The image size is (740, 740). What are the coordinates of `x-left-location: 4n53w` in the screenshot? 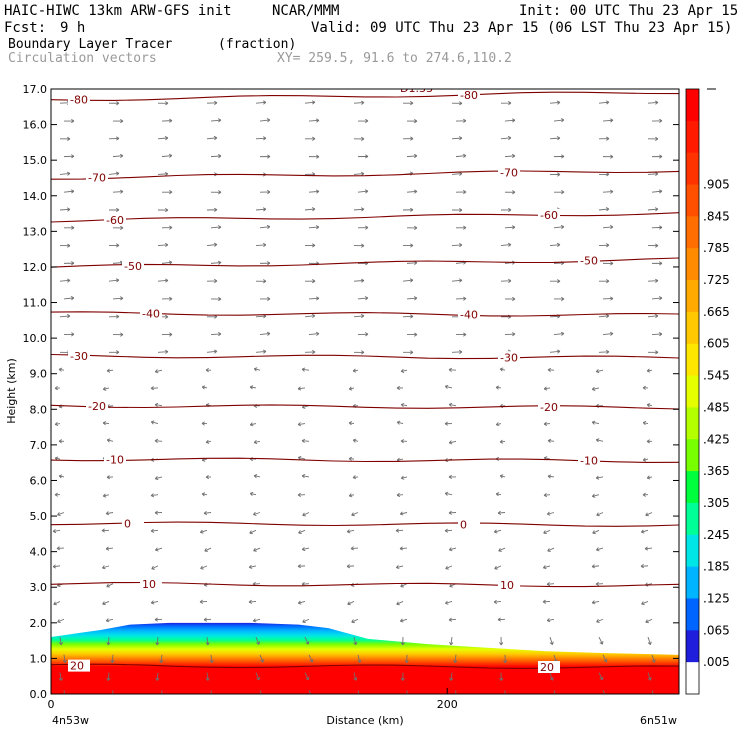 It's located at (70, 720).